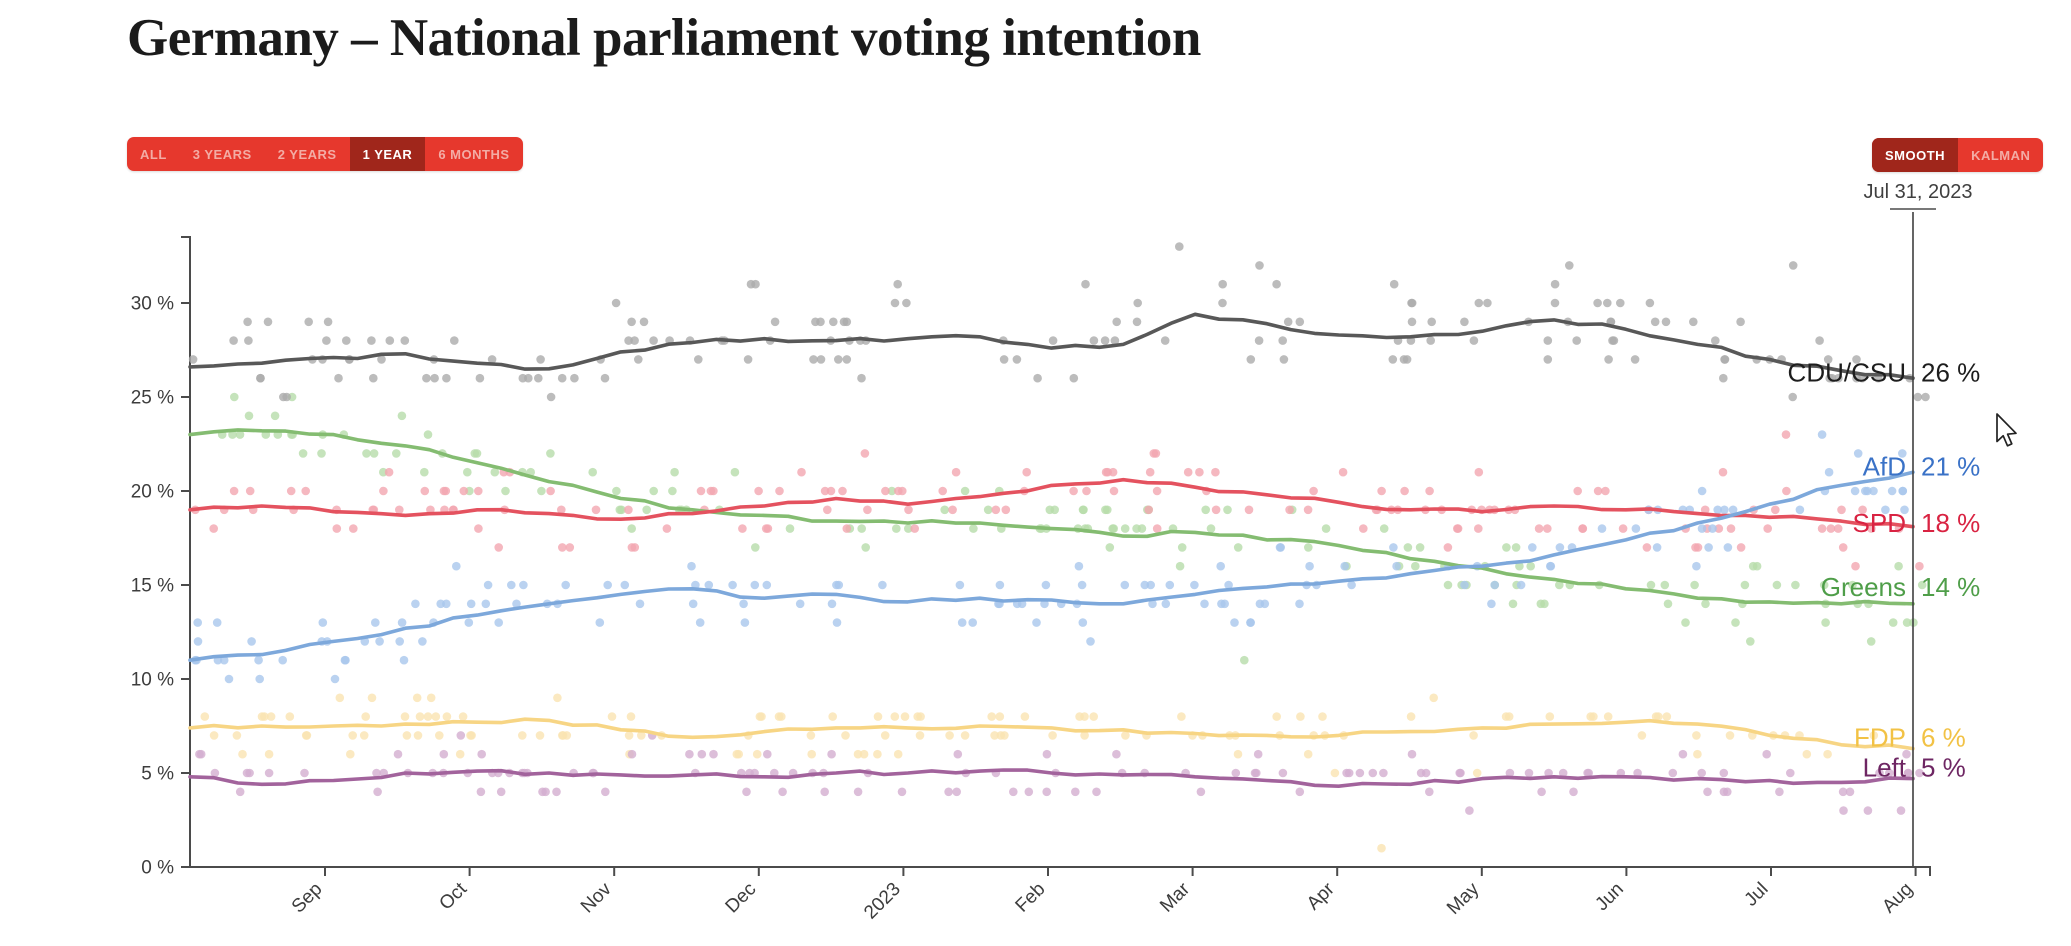  I want to click on scatter-fdp, so click(1039, 735).